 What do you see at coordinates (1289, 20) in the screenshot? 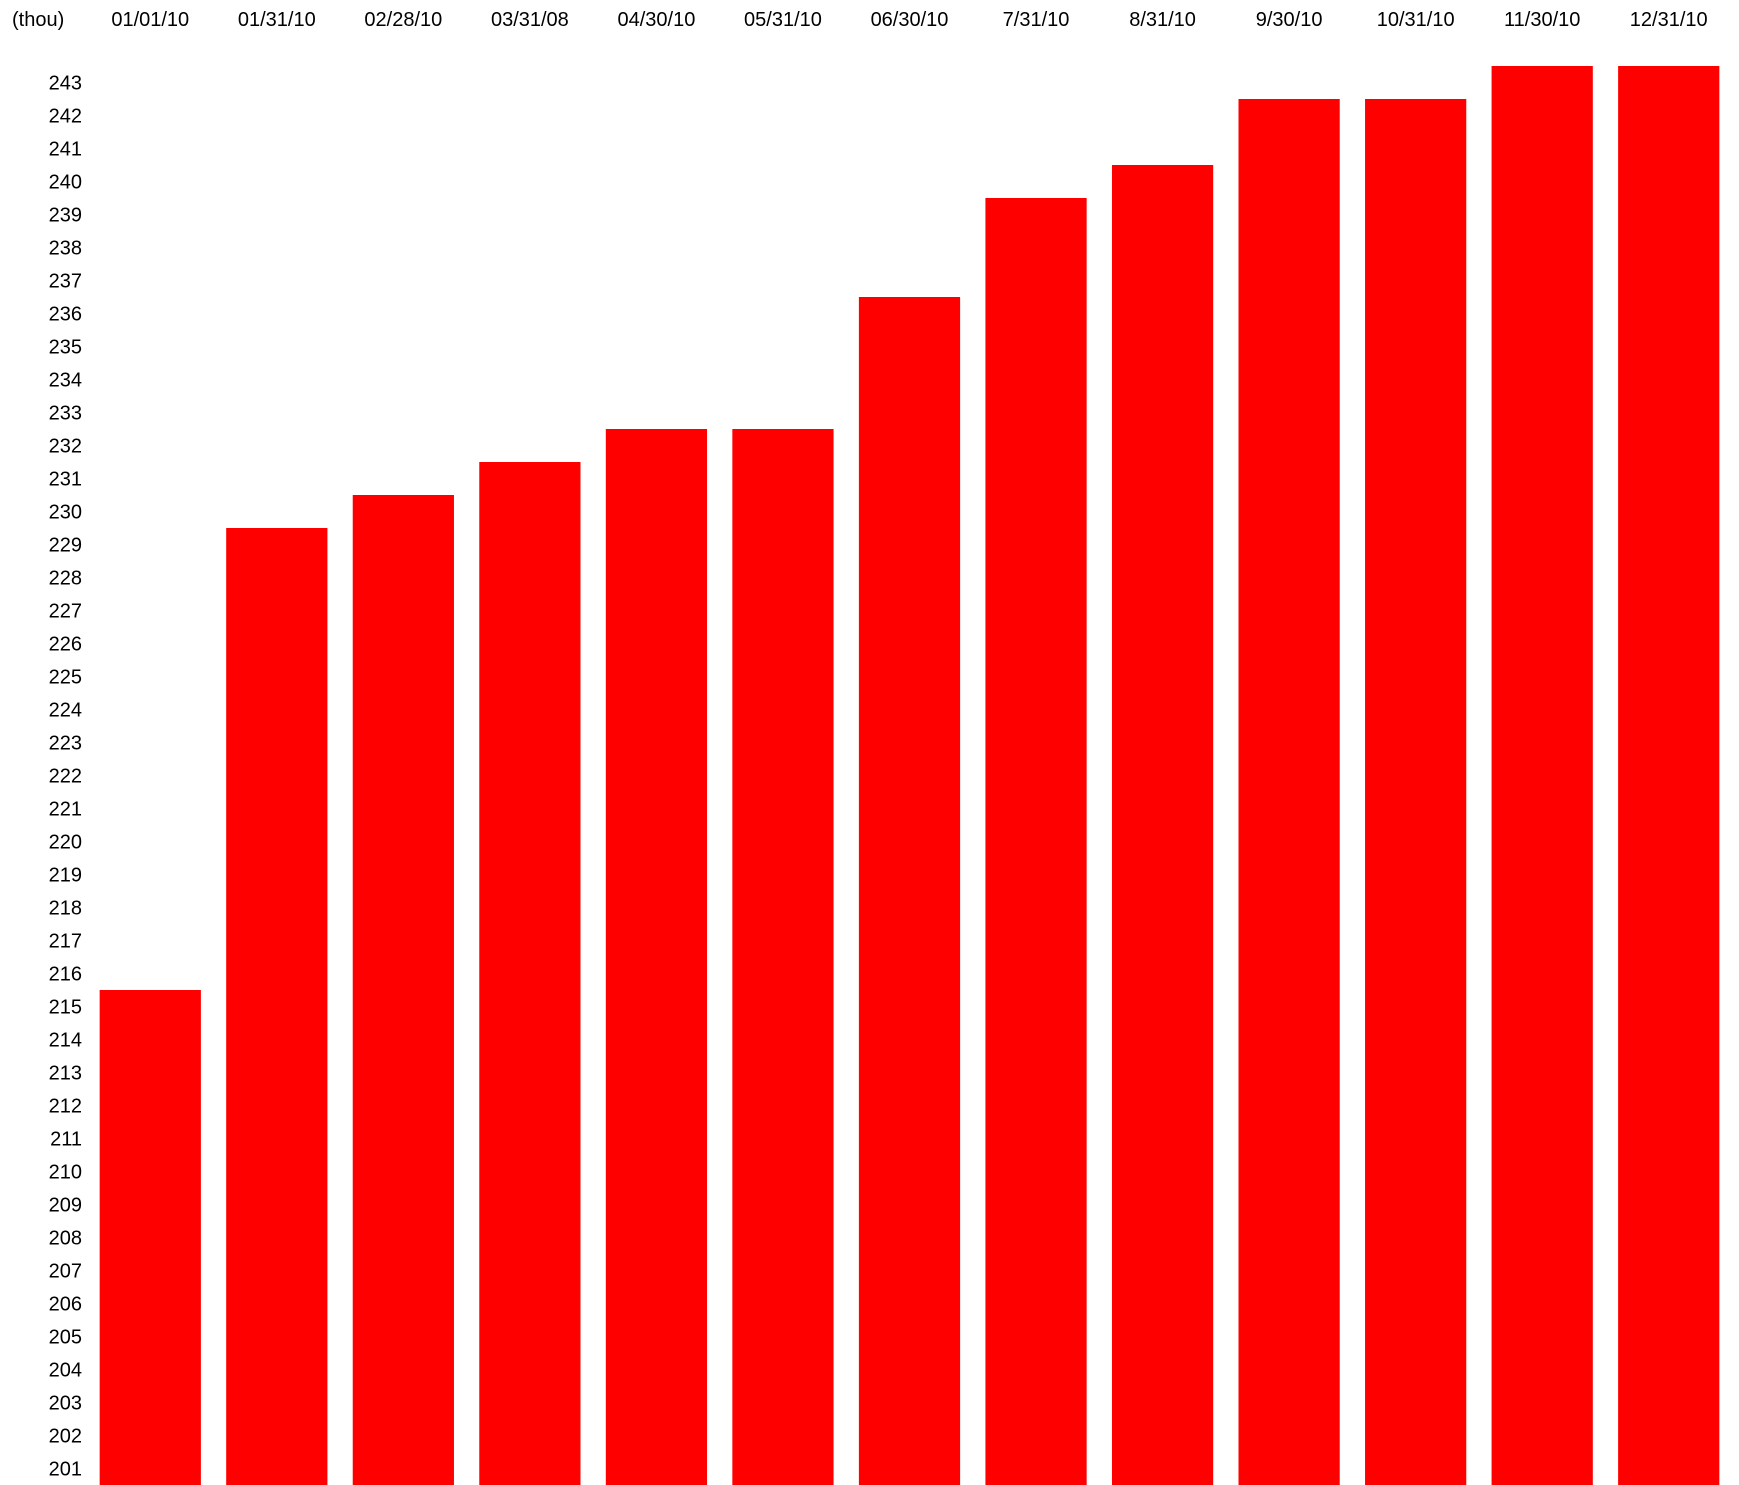
I see `x-tick-label: 9/30/10` at bounding box center [1289, 20].